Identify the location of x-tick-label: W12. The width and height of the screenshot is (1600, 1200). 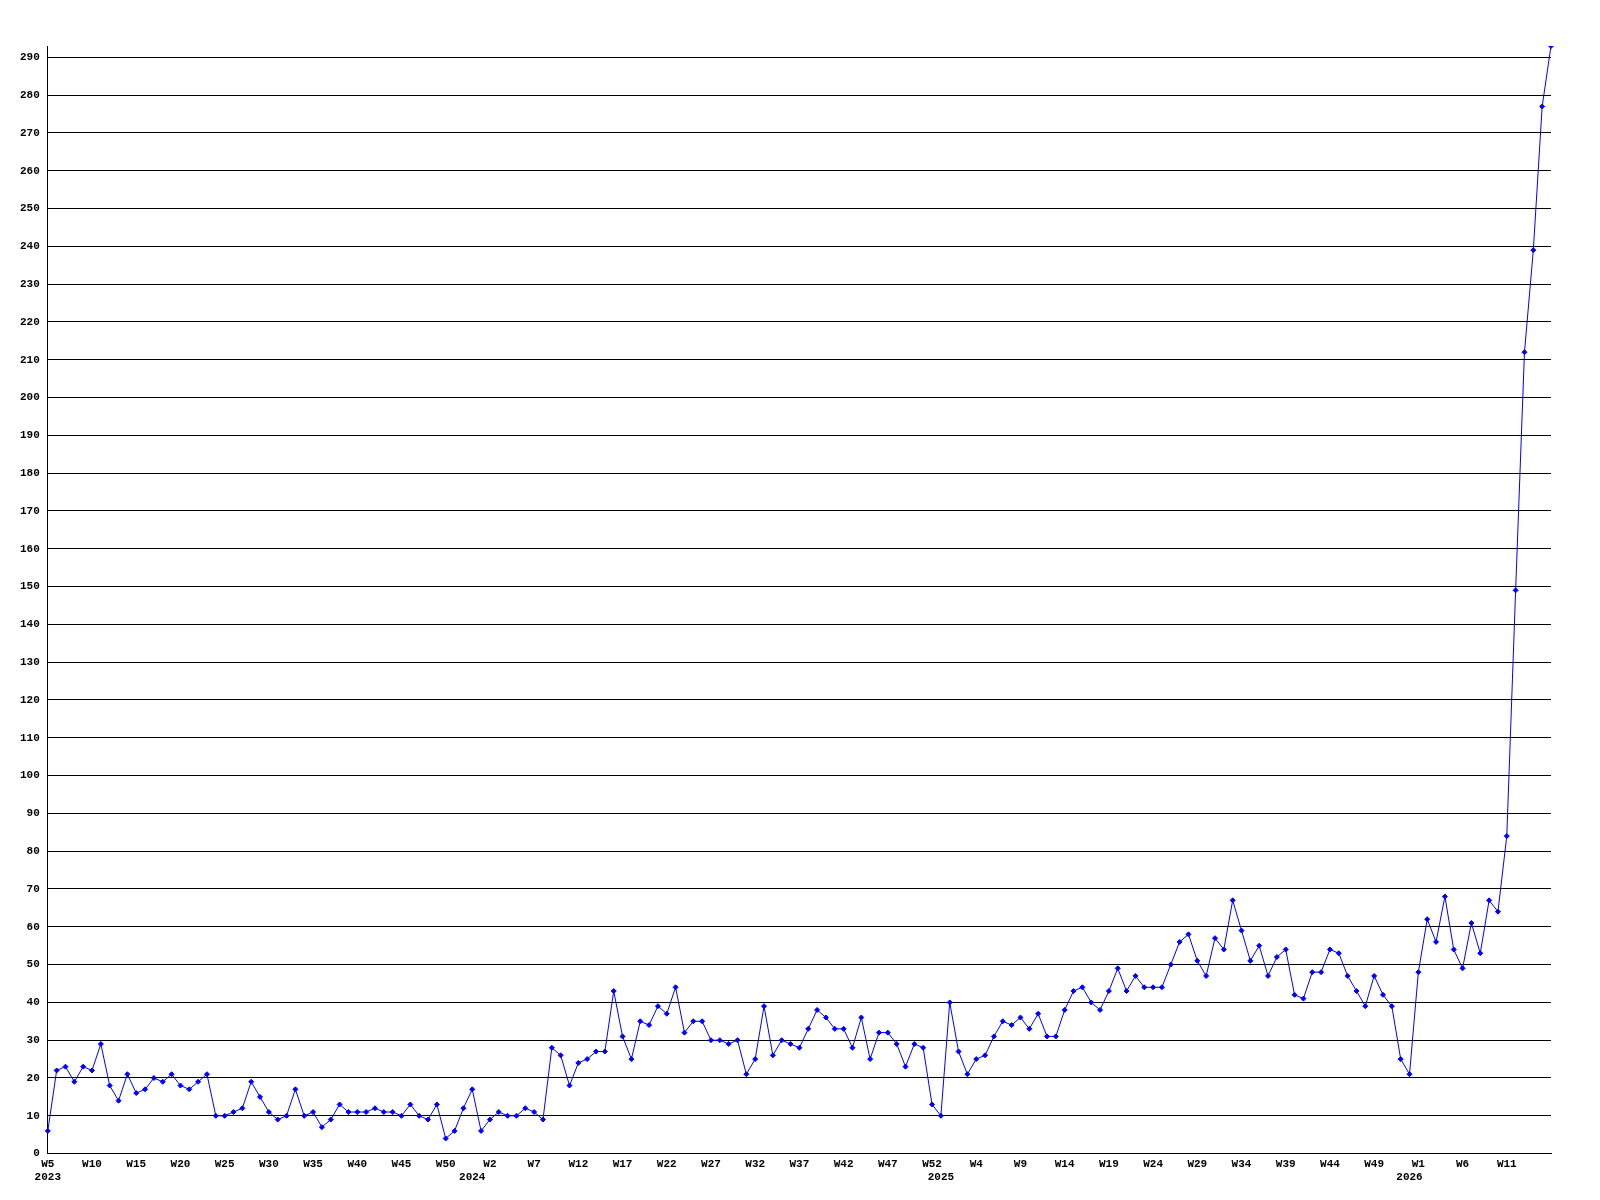
(578, 1163).